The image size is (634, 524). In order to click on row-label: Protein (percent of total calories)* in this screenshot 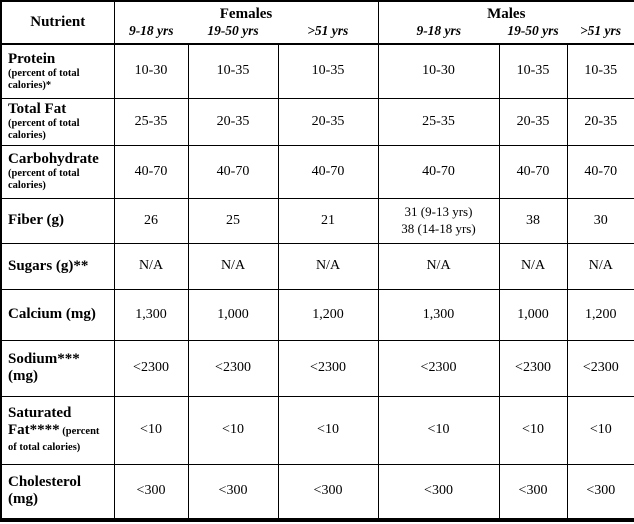, I will do `click(57, 71)`.